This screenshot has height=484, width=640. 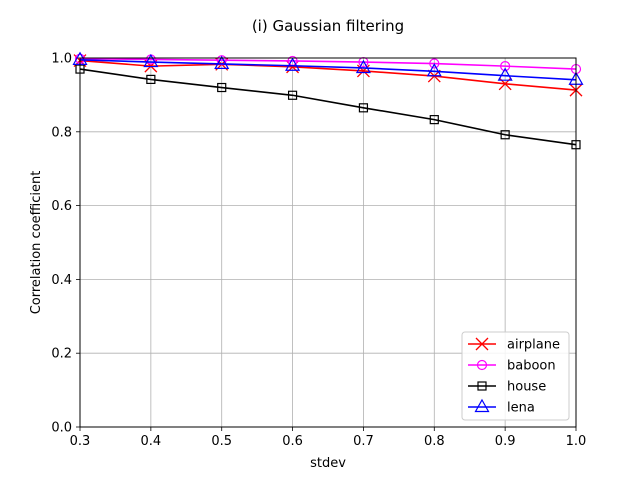 What do you see at coordinates (482, 386) in the screenshot?
I see `legend-square-icon` at bounding box center [482, 386].